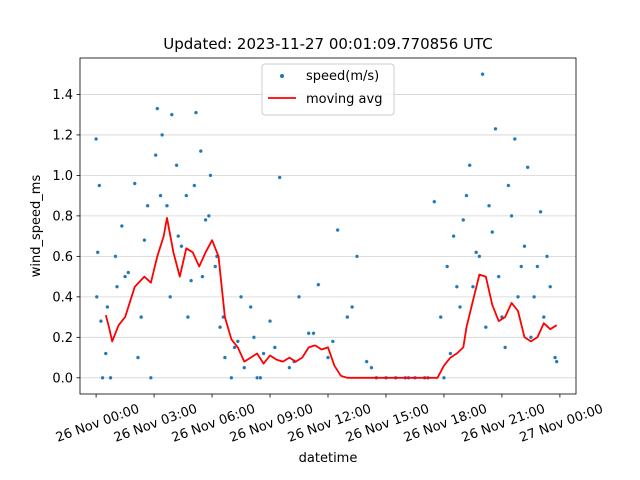 The image size is (640, 480). I want to click on legend: speed(m/s) moving avg, so click(328, 89).